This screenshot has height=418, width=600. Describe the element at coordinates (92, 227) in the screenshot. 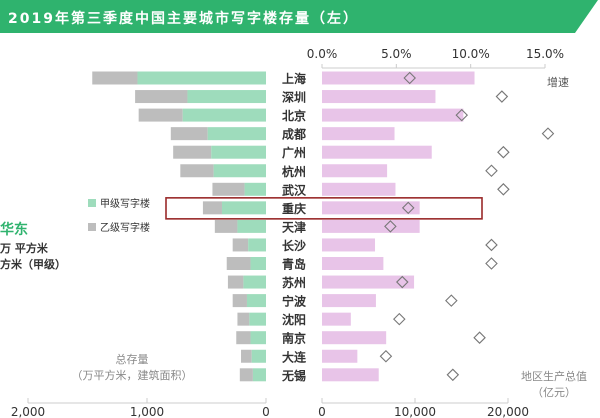

I see `legend-swatch-grade-b` at that location.